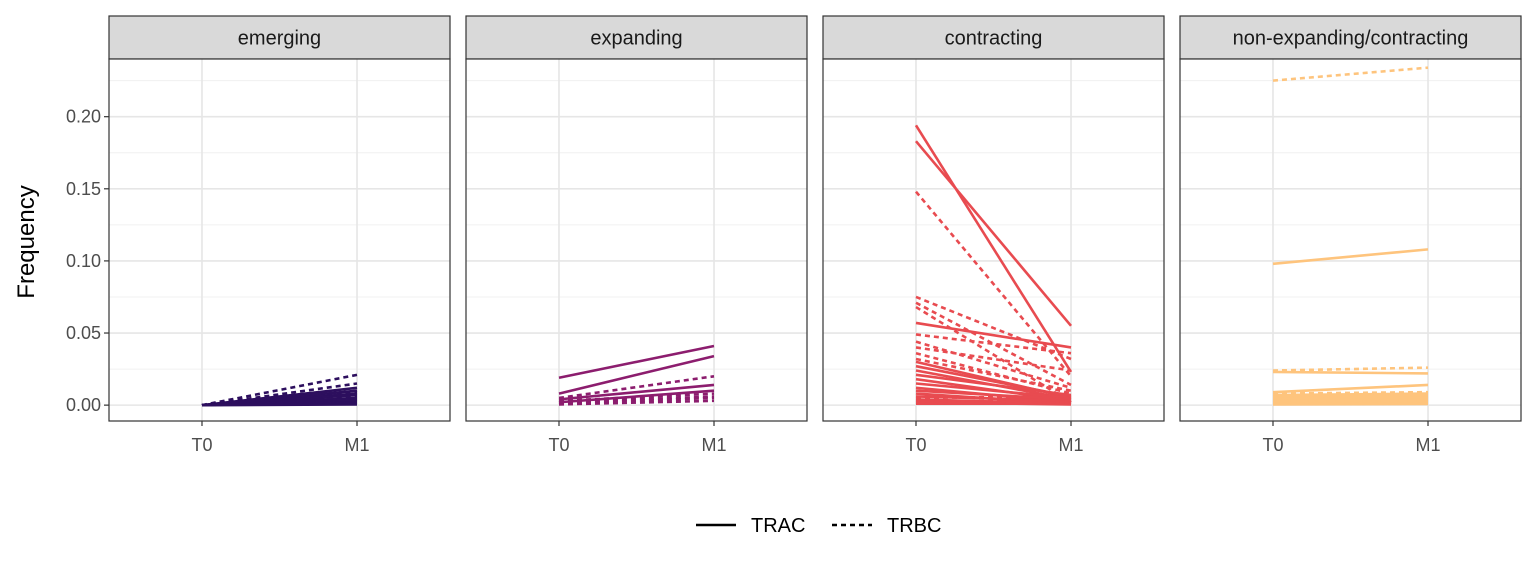 Image resolution: width=1536 pixels, height=576 pixels. What do you see at coordinates (914, 526) in the screenshot?
I see `legend-label-trbc: TRBC` at bounding box center [914, 526].